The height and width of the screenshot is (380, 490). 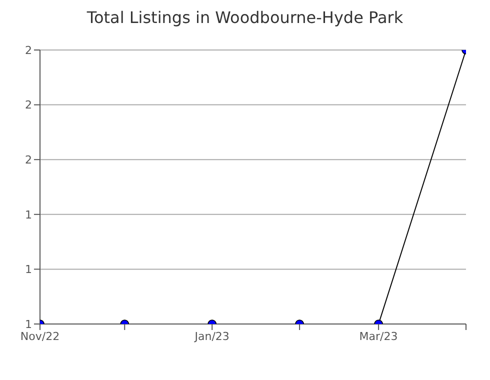 What do you see at coordinates (40, 336) in the screenshot?
I see `x-tick-label: Nov/22` at bounding box center [40, 336].